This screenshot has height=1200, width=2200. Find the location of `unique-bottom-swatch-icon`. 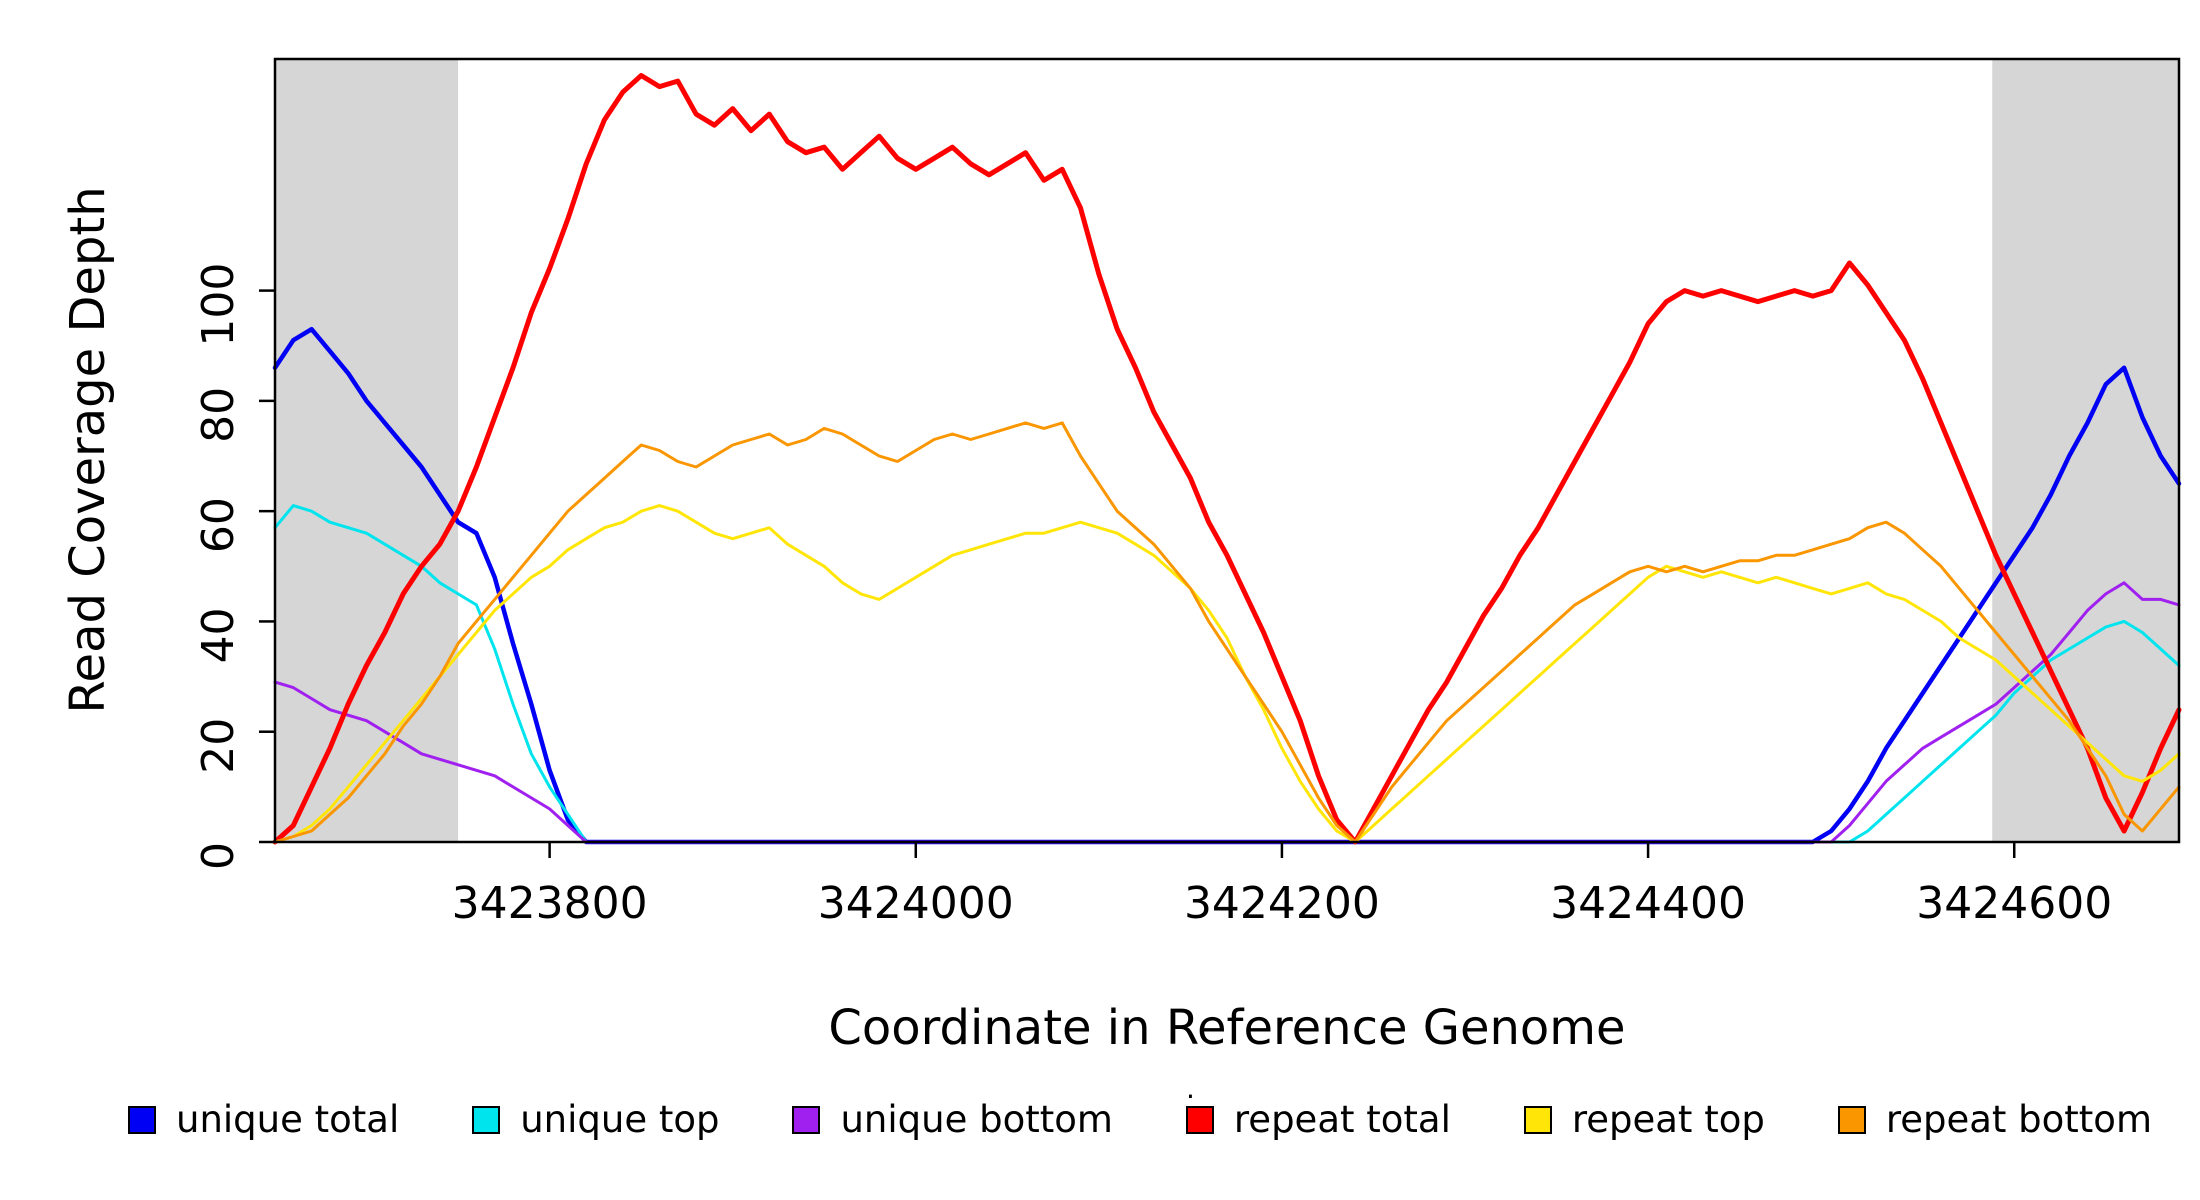

unique-bottom-swatch-icon is located at coordinates (806, 1119).